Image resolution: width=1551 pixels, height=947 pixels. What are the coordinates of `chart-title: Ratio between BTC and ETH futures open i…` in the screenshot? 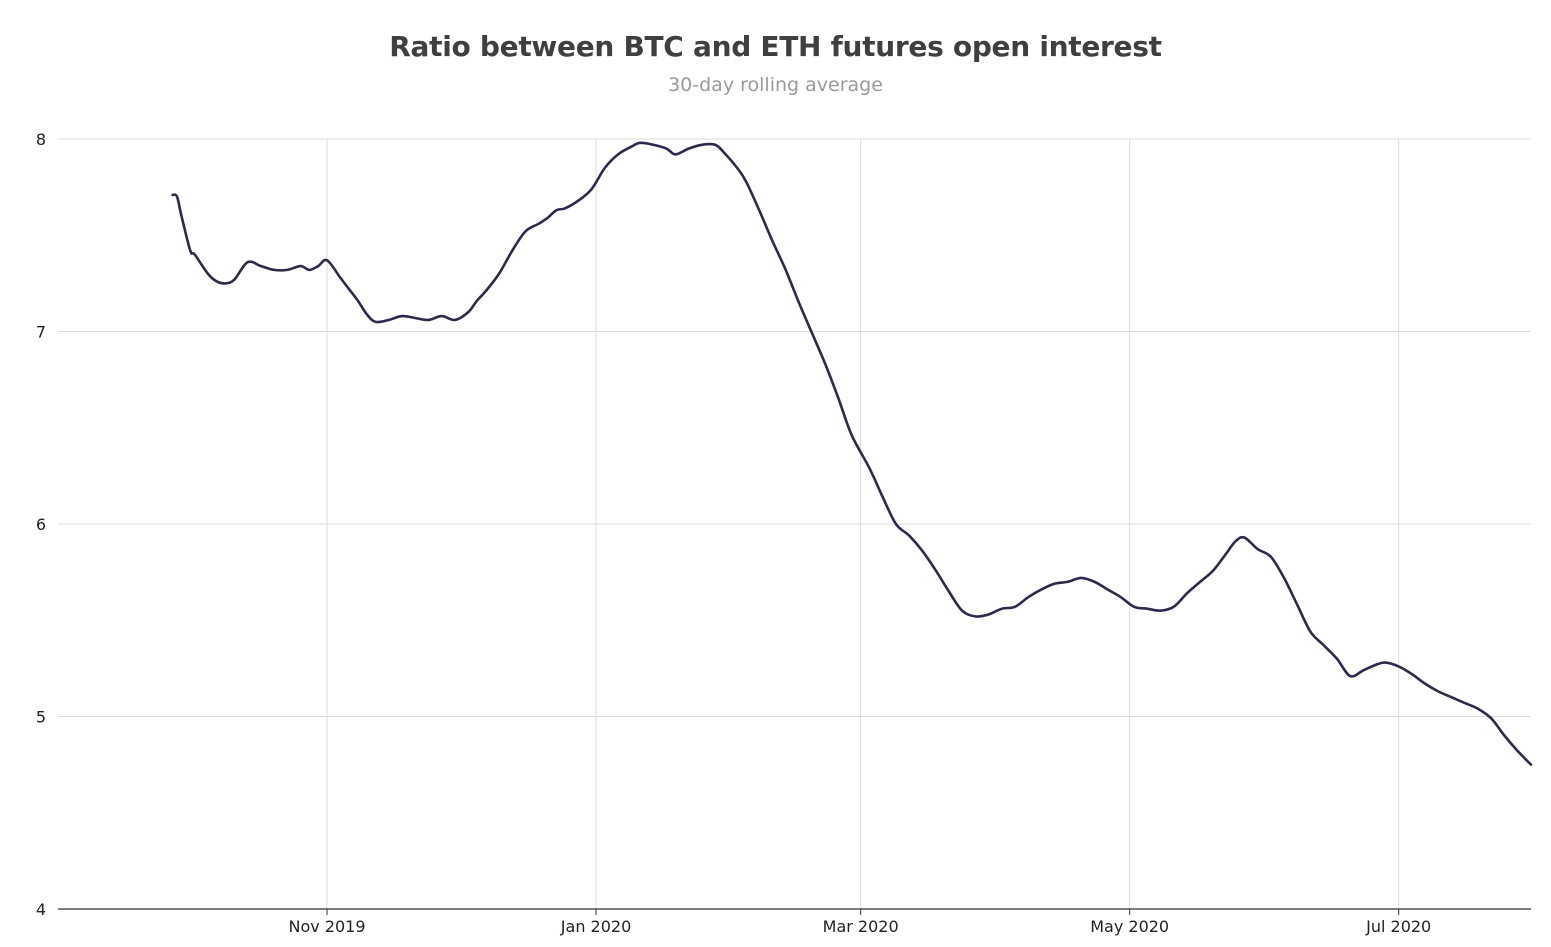 It's located at (775, 46).